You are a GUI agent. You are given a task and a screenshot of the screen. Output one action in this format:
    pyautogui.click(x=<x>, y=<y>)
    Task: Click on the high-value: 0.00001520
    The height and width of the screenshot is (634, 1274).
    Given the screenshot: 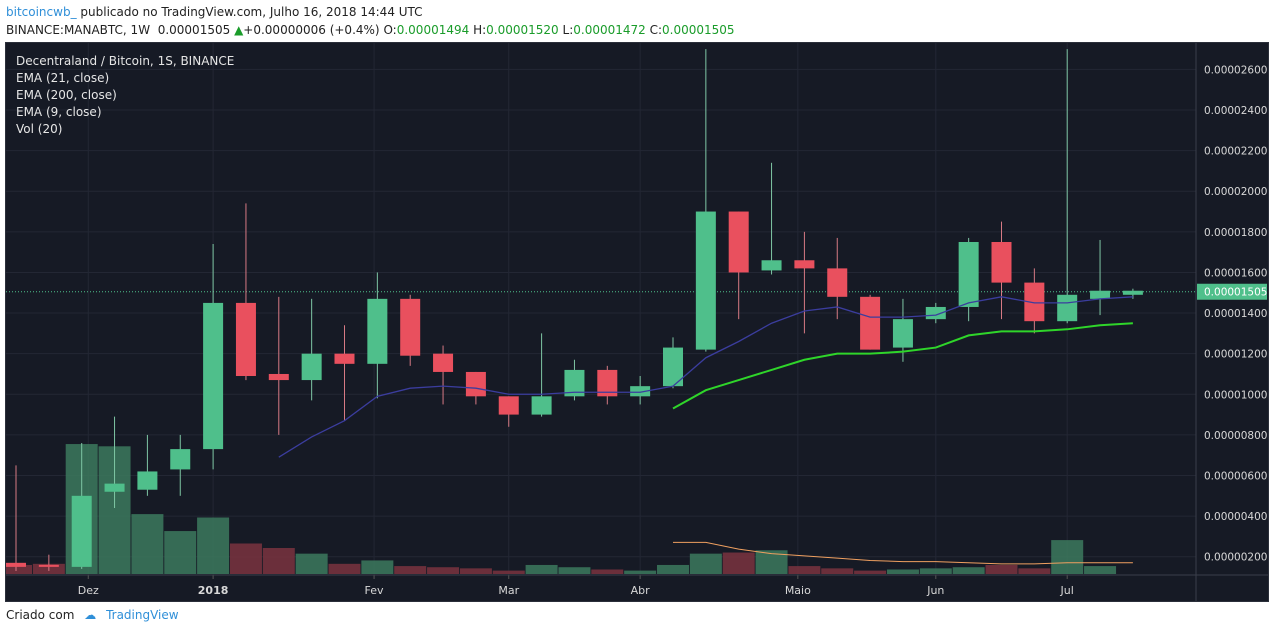 What is the action you would take?
    pyautogui.click(x=522, y=30)
    